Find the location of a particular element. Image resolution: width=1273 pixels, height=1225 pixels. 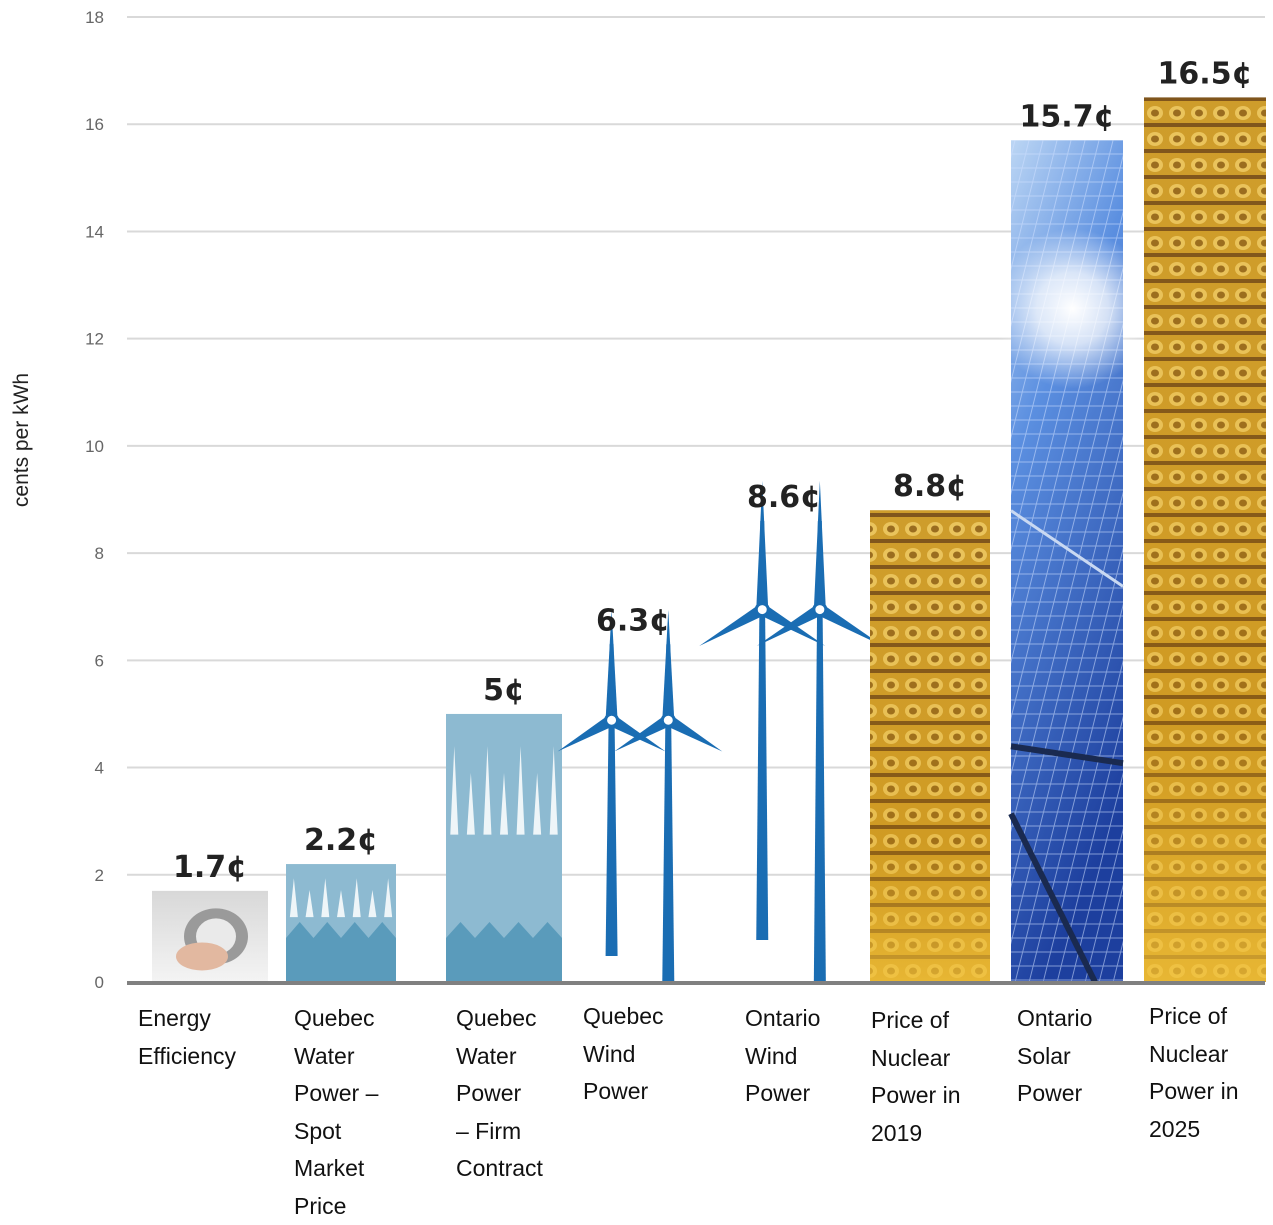

y-tick-label: 4 is located at coordinates (99, 768).